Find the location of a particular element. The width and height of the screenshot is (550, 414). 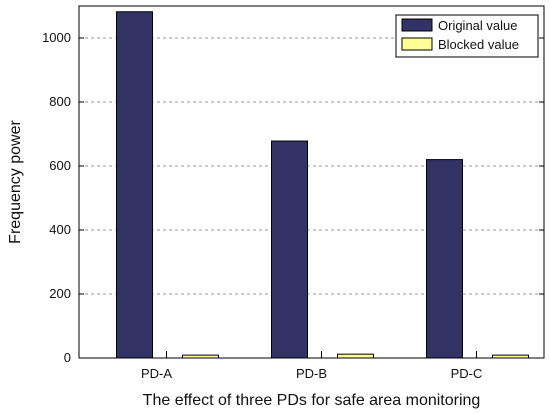

y-tick-label: 200 is located at coordinates (60, 293).